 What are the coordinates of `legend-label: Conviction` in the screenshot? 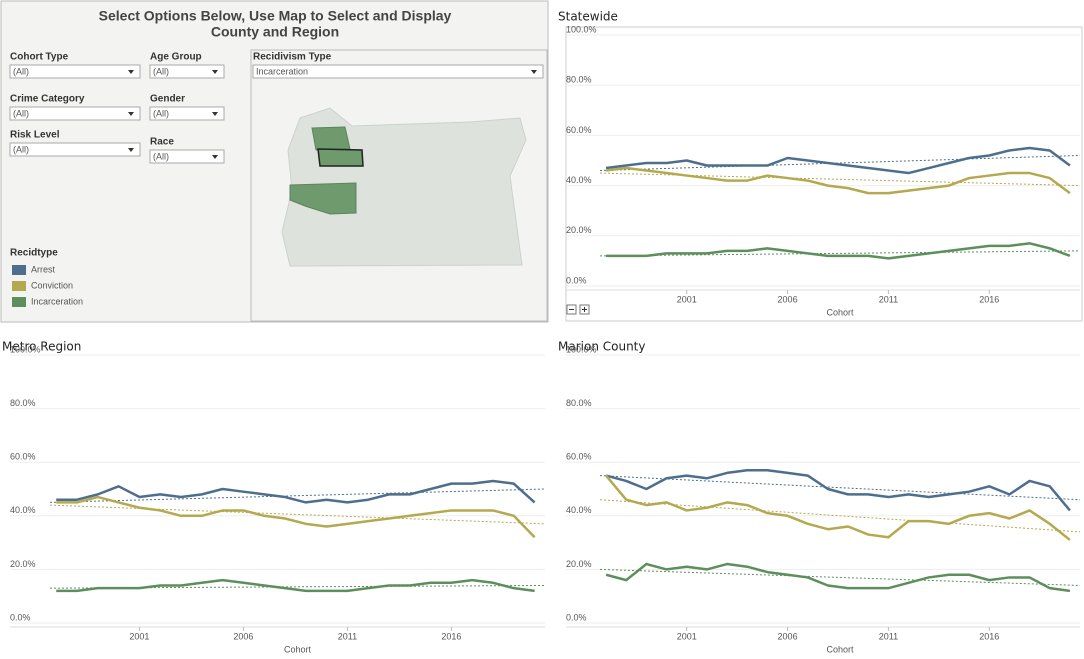 It's located at (52, 285).